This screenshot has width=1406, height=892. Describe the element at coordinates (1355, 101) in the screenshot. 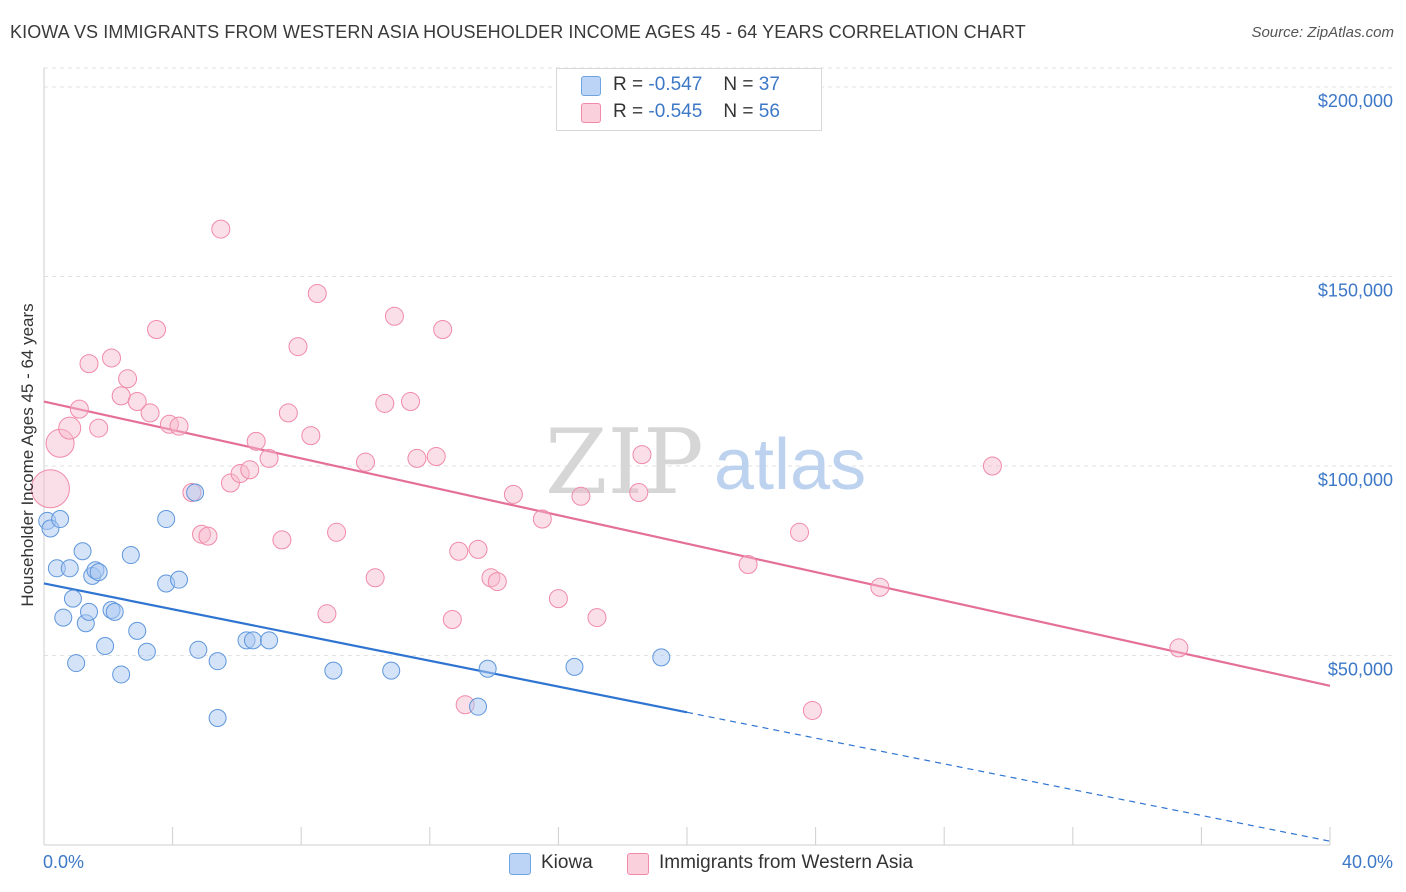

I see `y-tick-label: $200,000` at that location.